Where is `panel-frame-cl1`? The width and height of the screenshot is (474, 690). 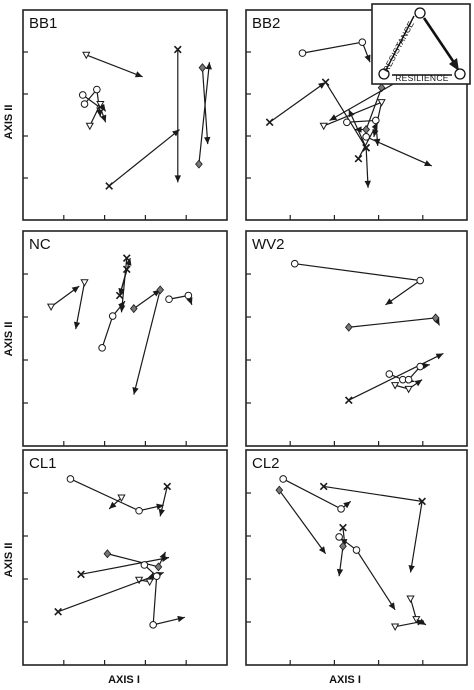
panel-frame-cl1 is located at coordinates (125, 557).